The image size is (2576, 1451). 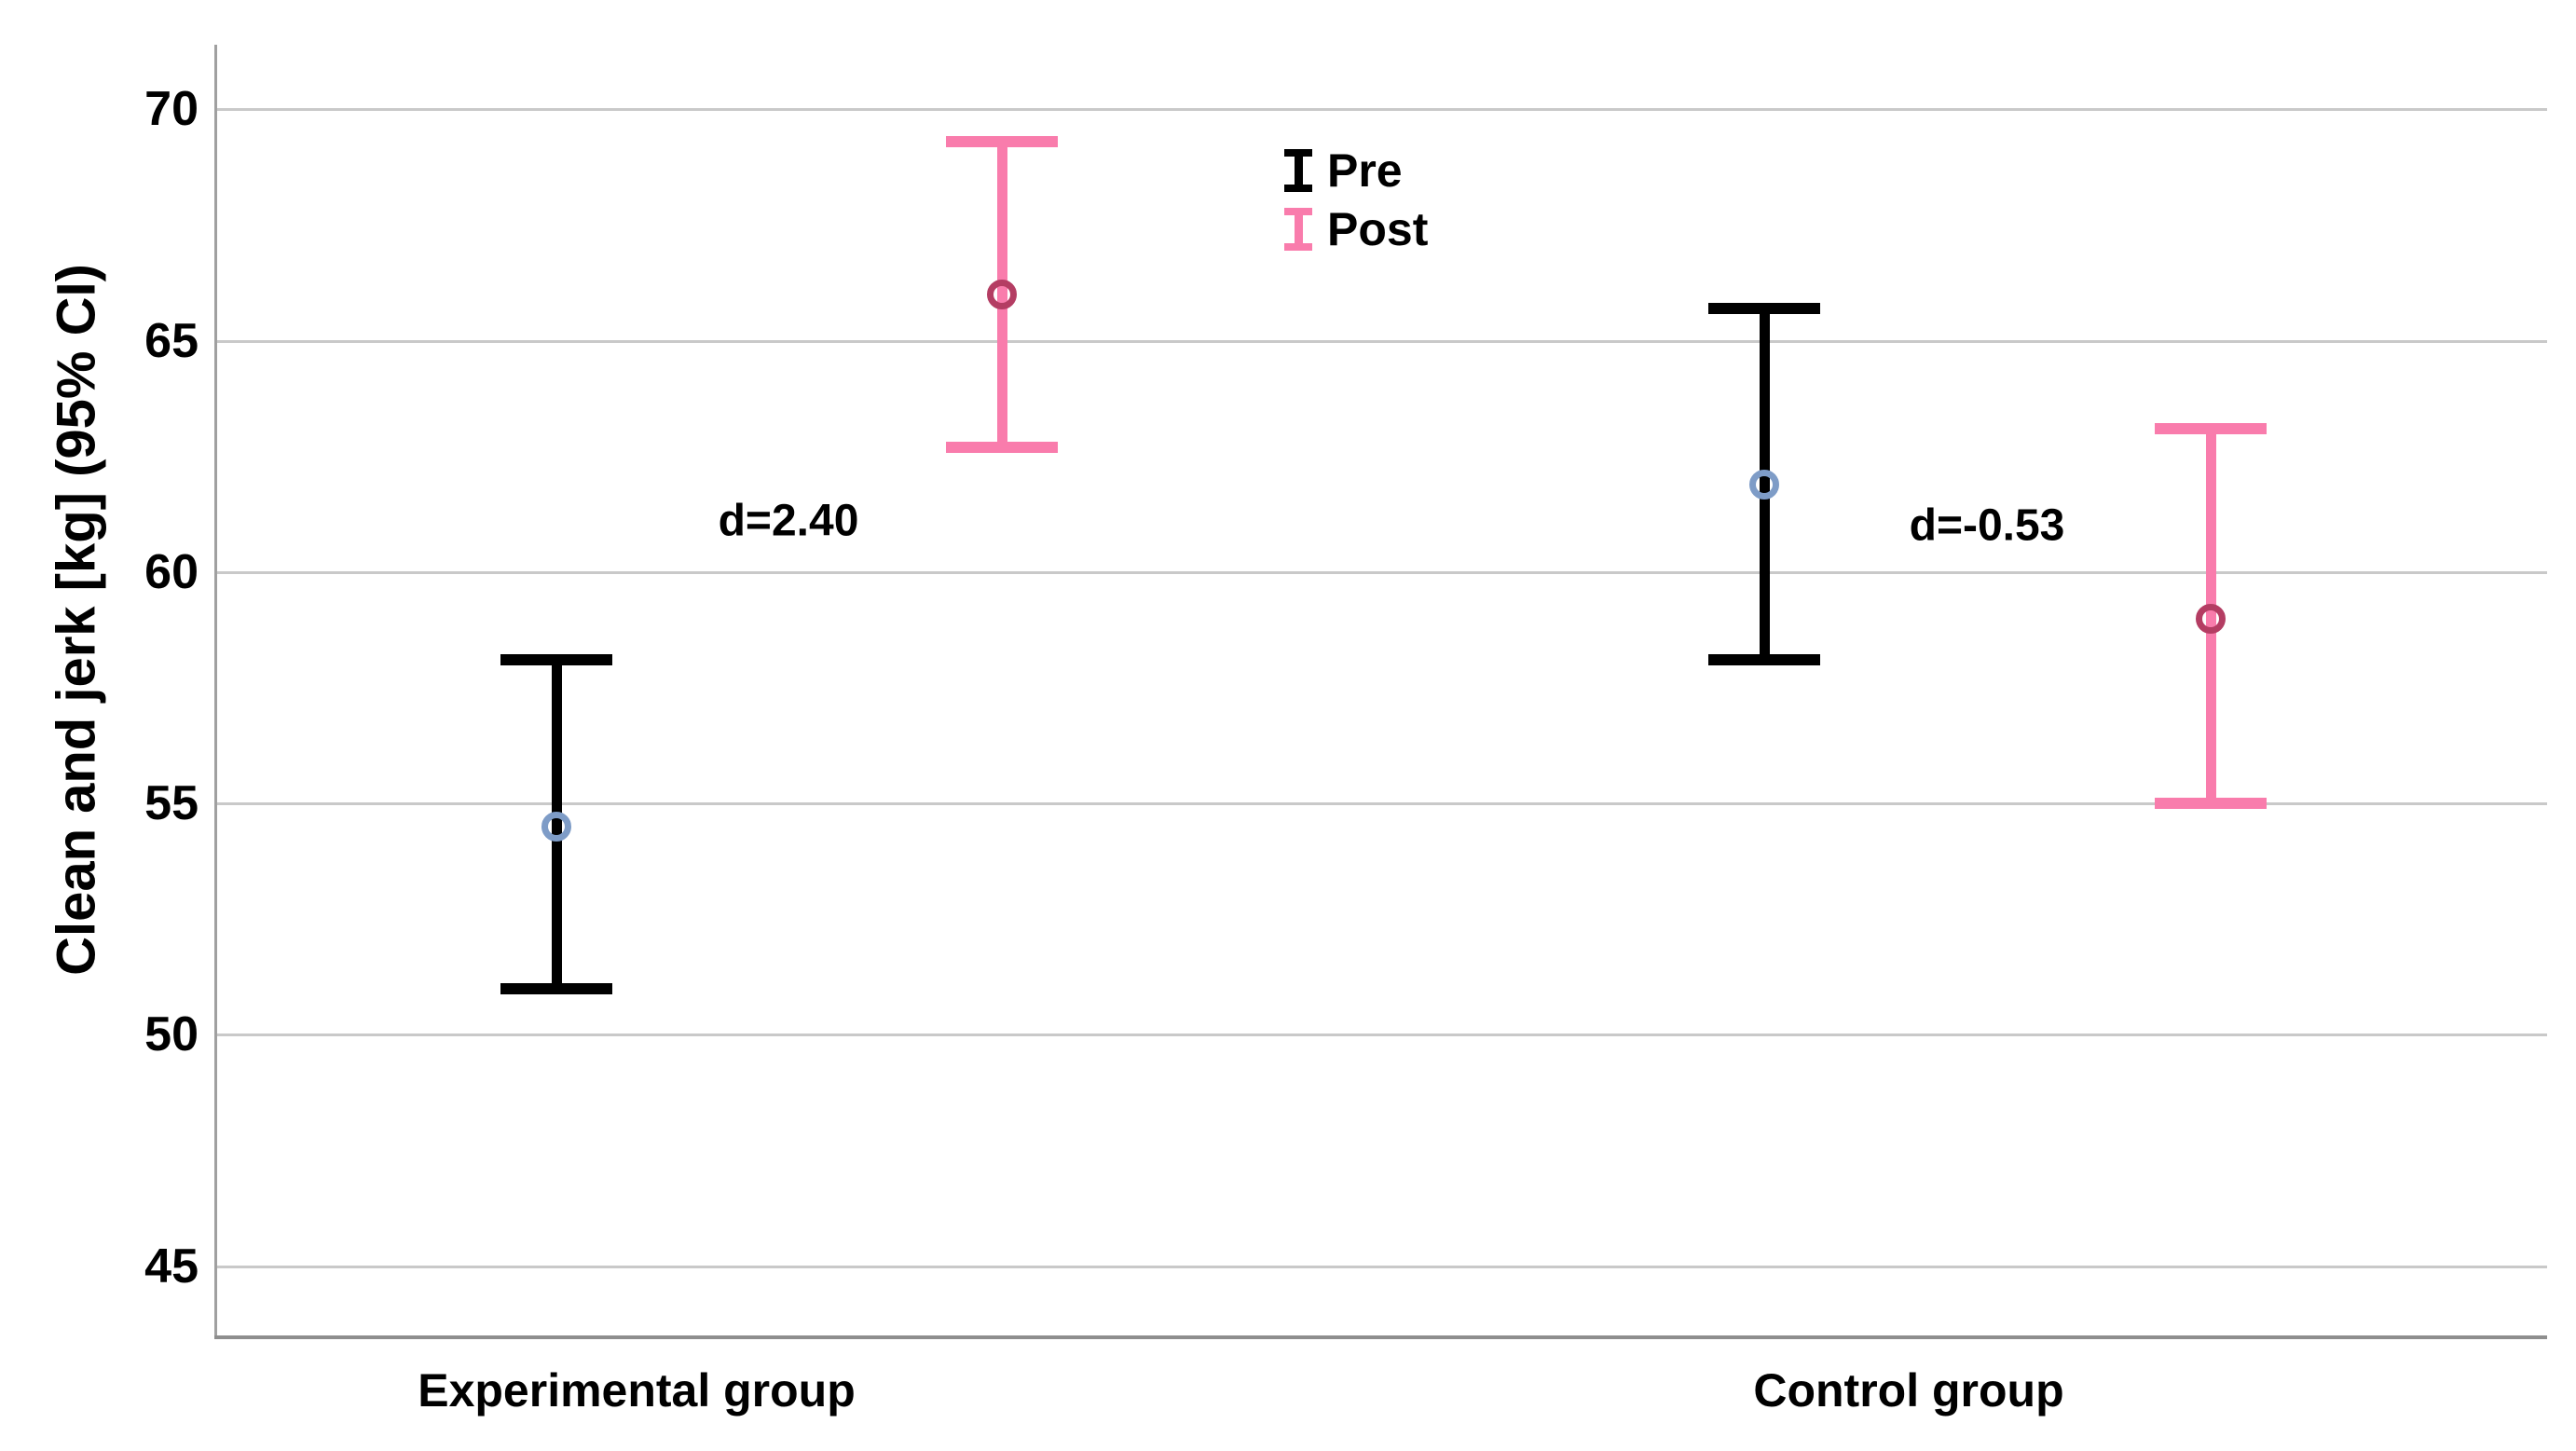 I want to click on legend-label-pre: Pre, so click(x=1365, y=170).